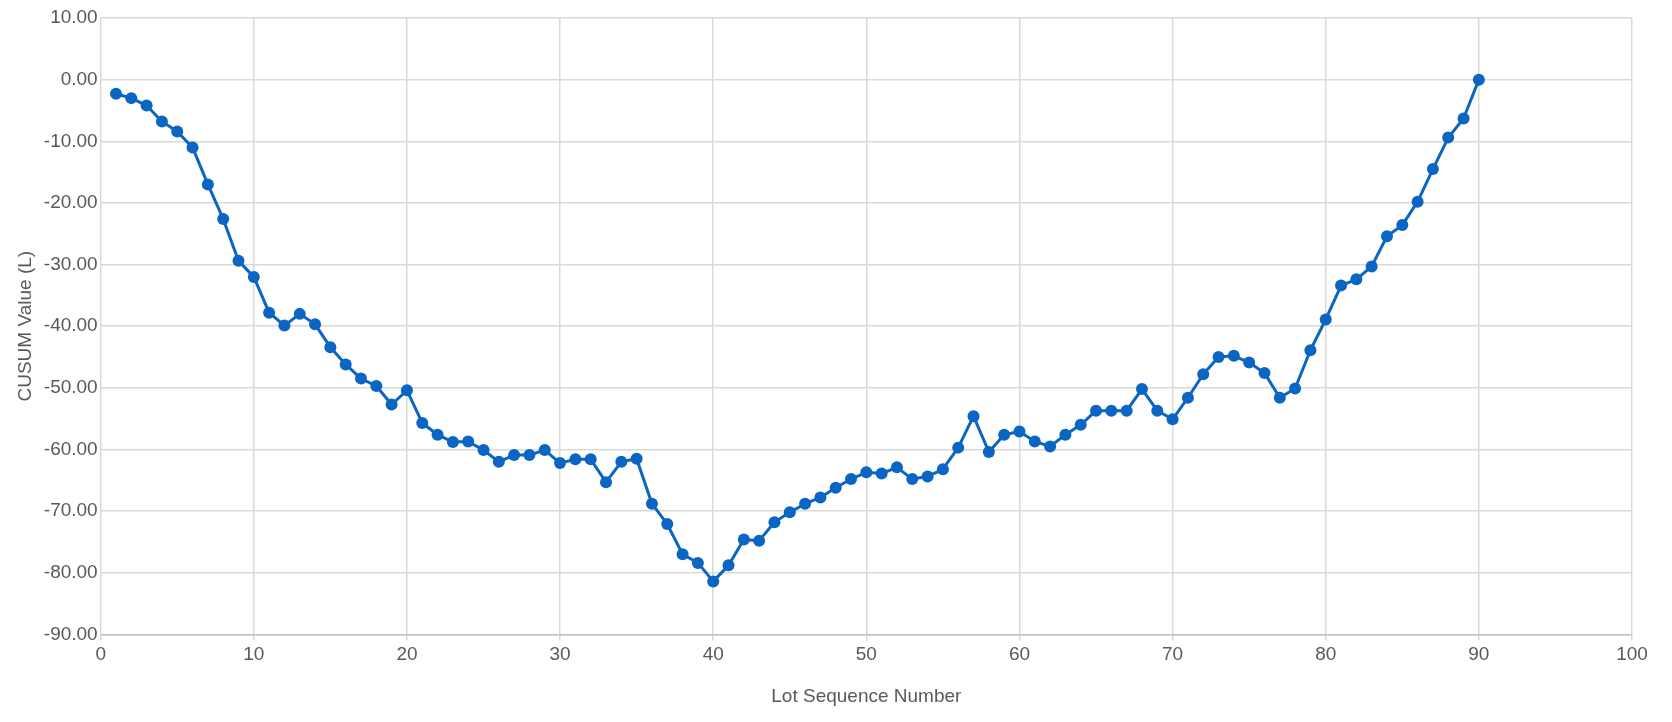  Describe the element at coordinates (70, 510) in the screenshot. I see `y-tick-label: -70.00` at that location.